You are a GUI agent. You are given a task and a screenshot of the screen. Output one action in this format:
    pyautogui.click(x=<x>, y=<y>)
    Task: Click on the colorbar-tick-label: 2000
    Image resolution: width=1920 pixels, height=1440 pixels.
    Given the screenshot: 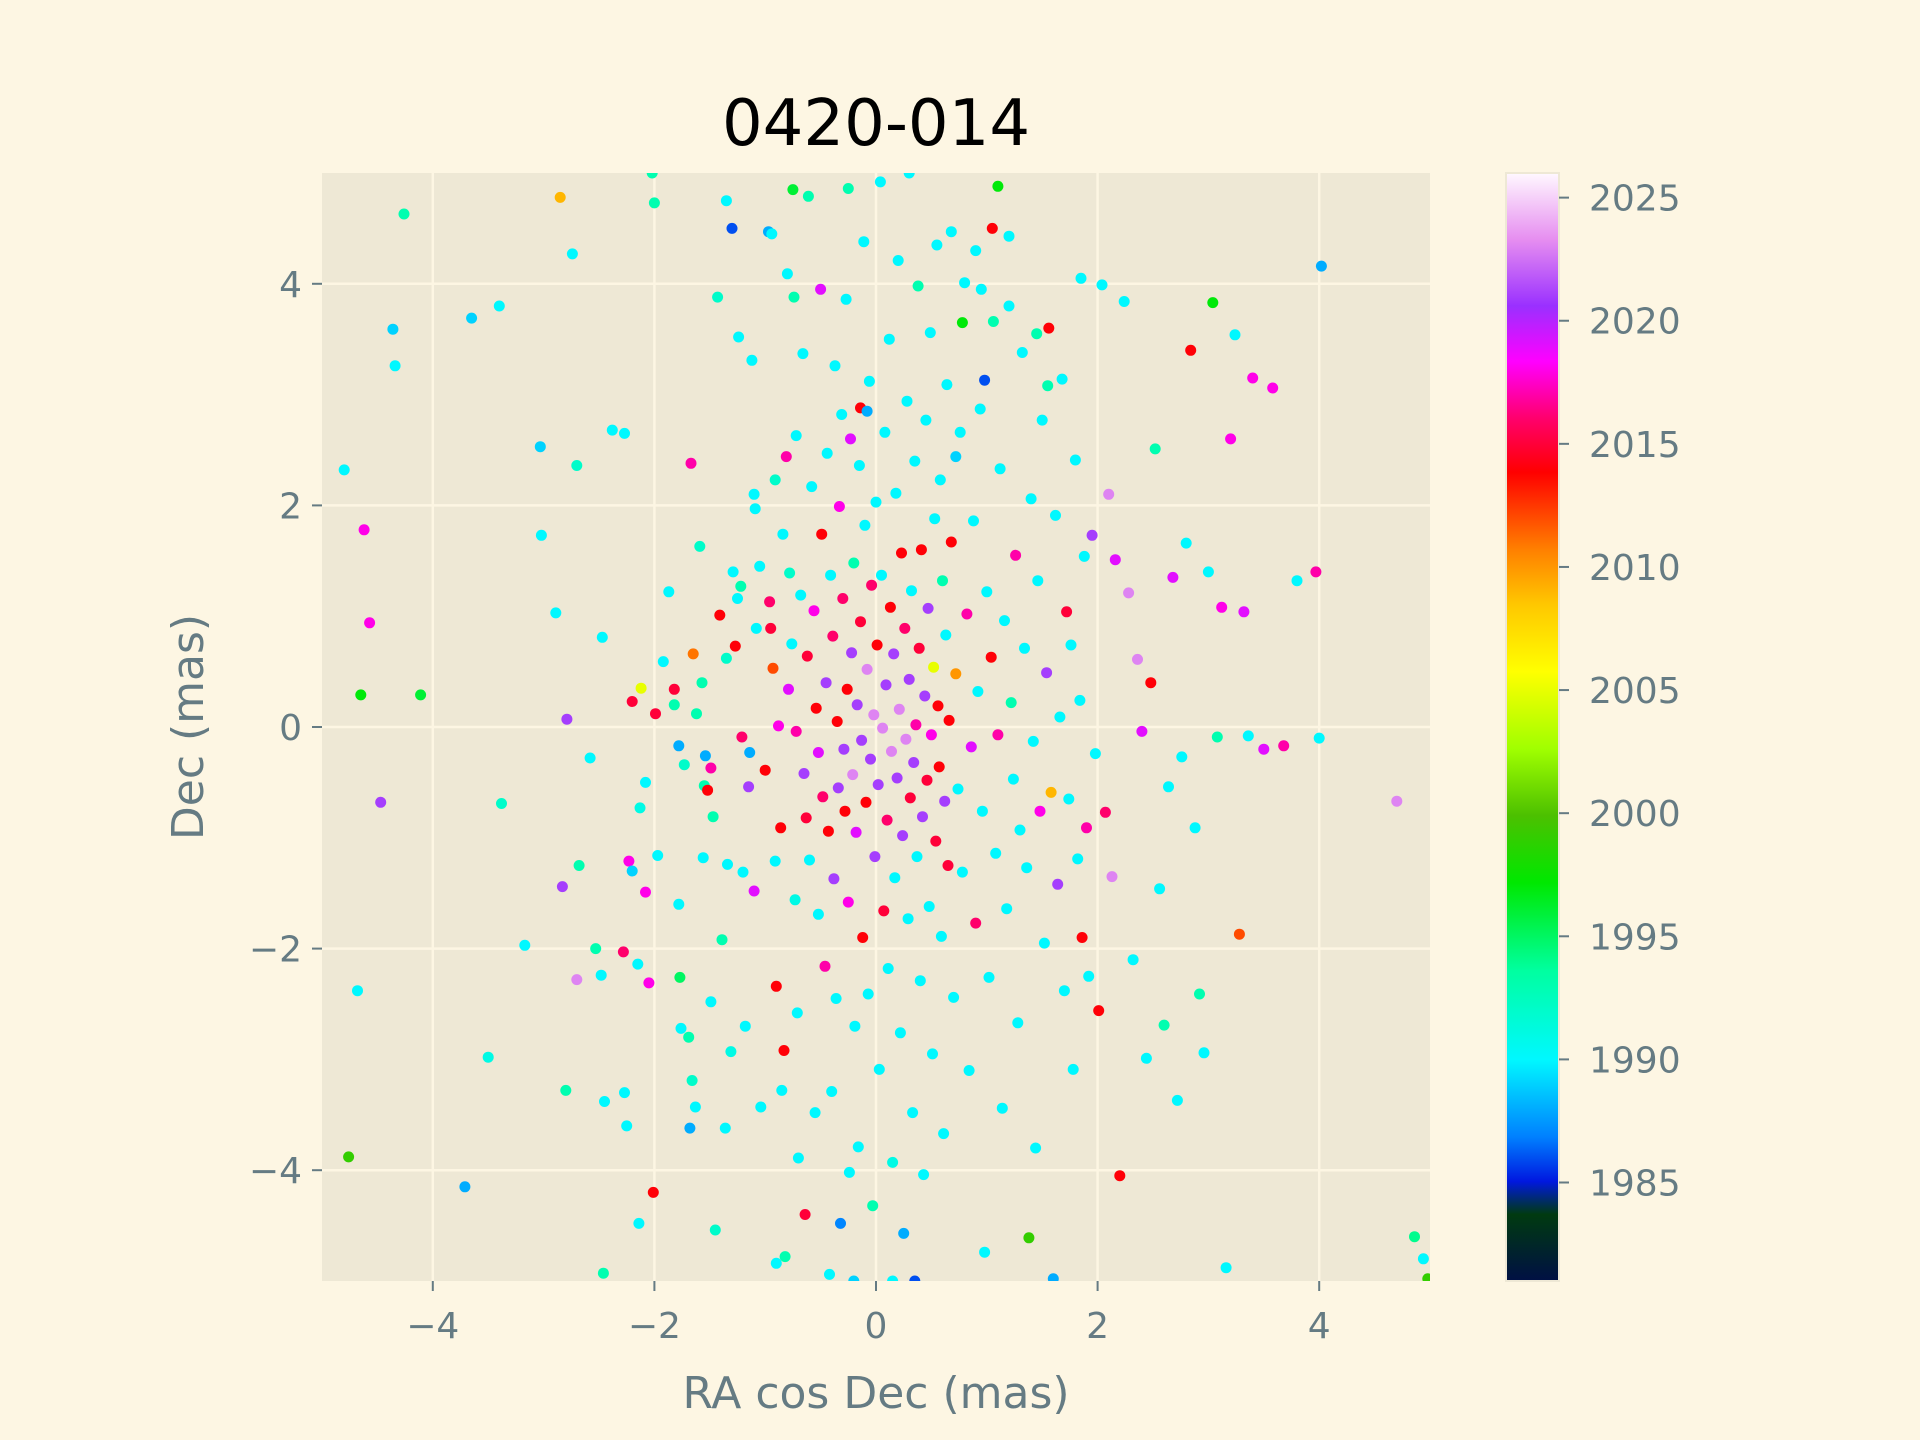 What is the action you would take?
    pyautogui.click(x=1635, y=814)
    